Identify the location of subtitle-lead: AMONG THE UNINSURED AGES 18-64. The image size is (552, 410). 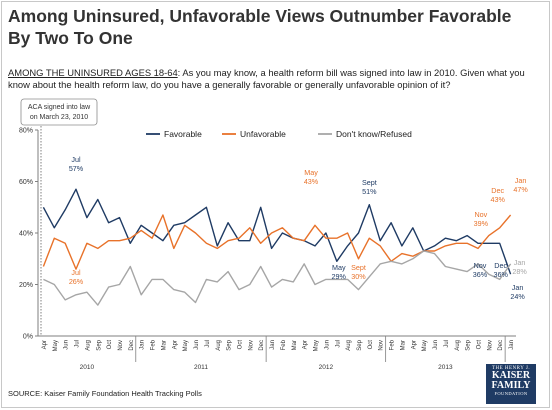
(93, 72).